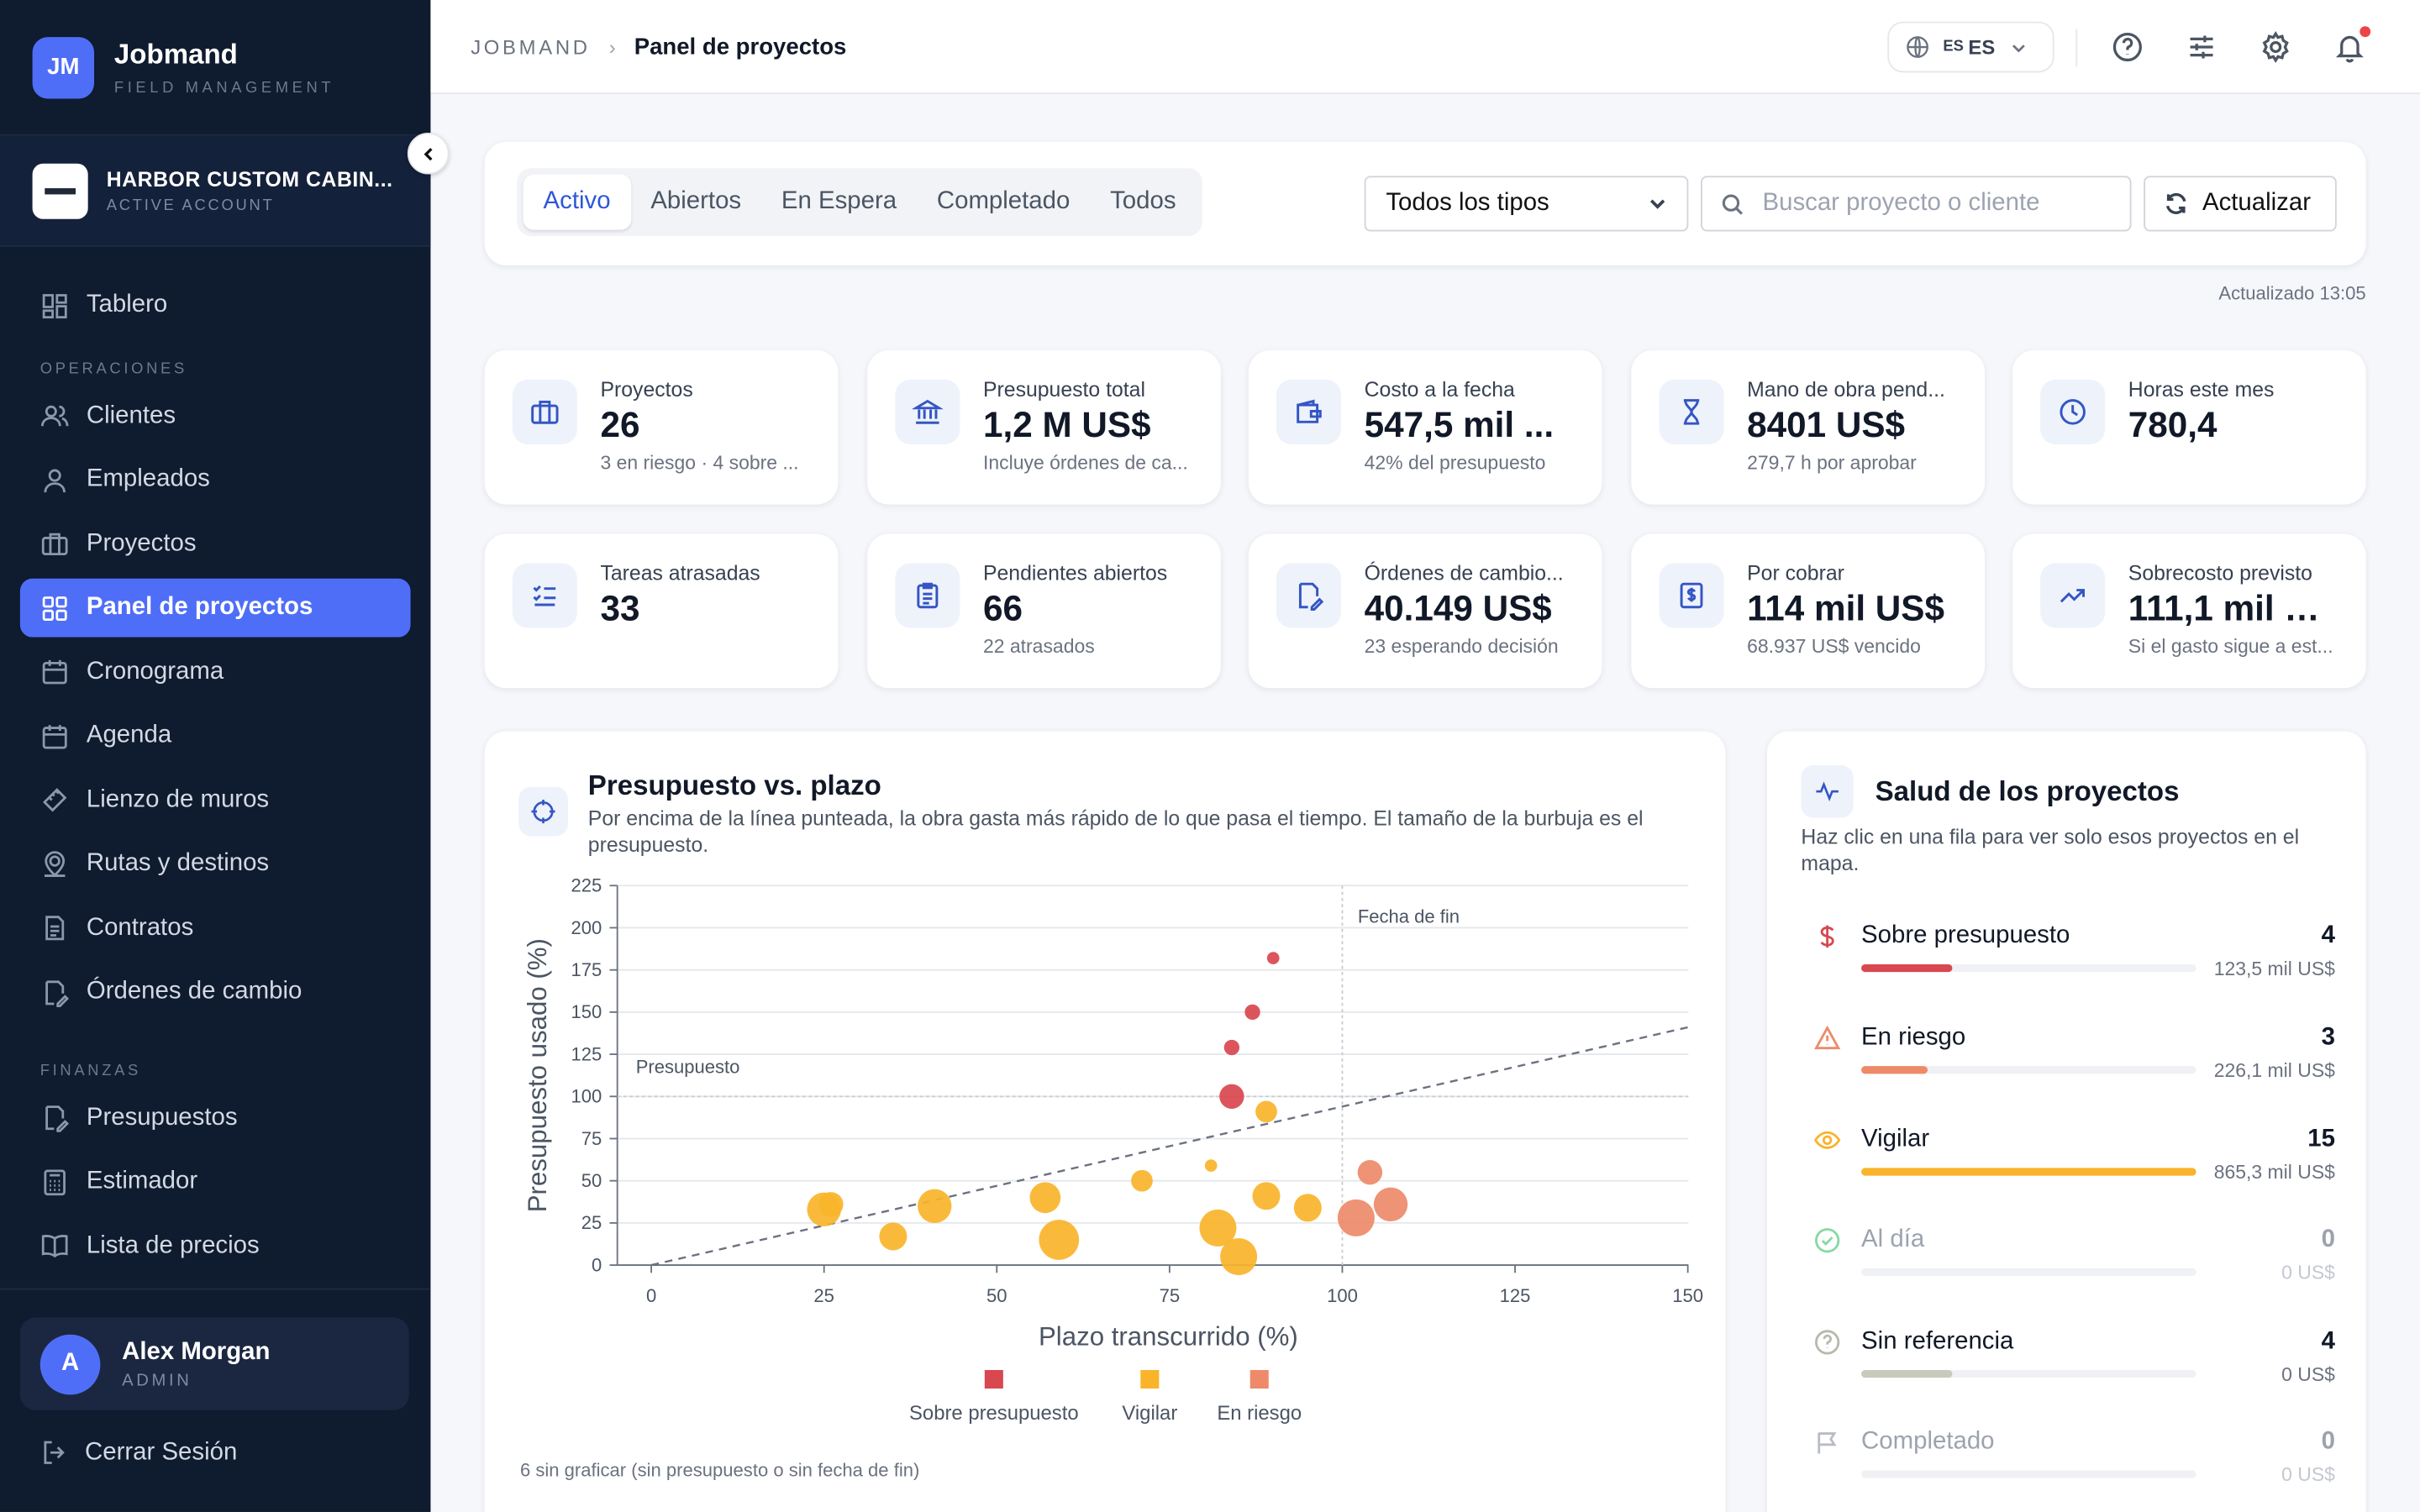 Image resolution: width=2420 pixels, height=1512 pixels. Describe the element at coordinates (2068, 1467) in the screenshot. I see `health-row-completado: Completado 0 0 US$` at that location.